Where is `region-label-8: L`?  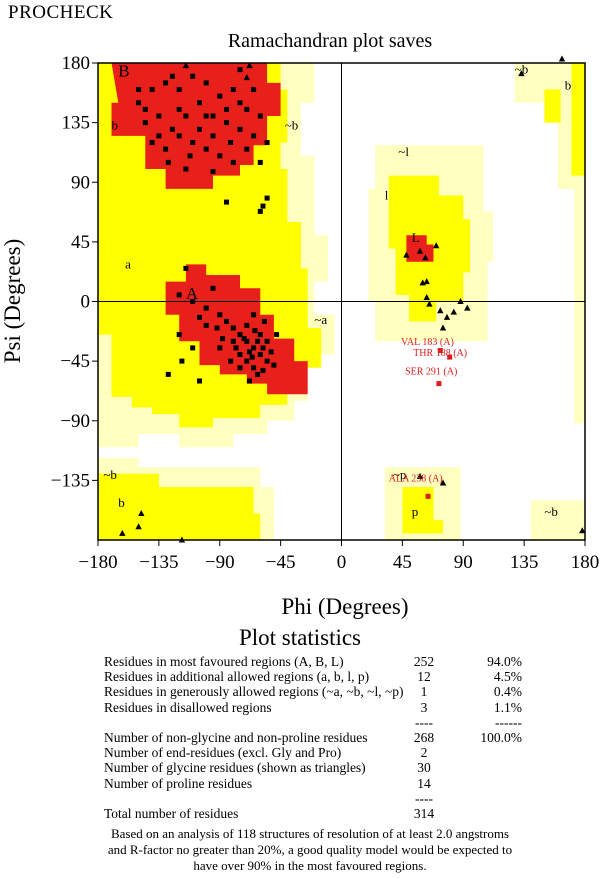 region-label-8: L is located at coordinates (416, 237).